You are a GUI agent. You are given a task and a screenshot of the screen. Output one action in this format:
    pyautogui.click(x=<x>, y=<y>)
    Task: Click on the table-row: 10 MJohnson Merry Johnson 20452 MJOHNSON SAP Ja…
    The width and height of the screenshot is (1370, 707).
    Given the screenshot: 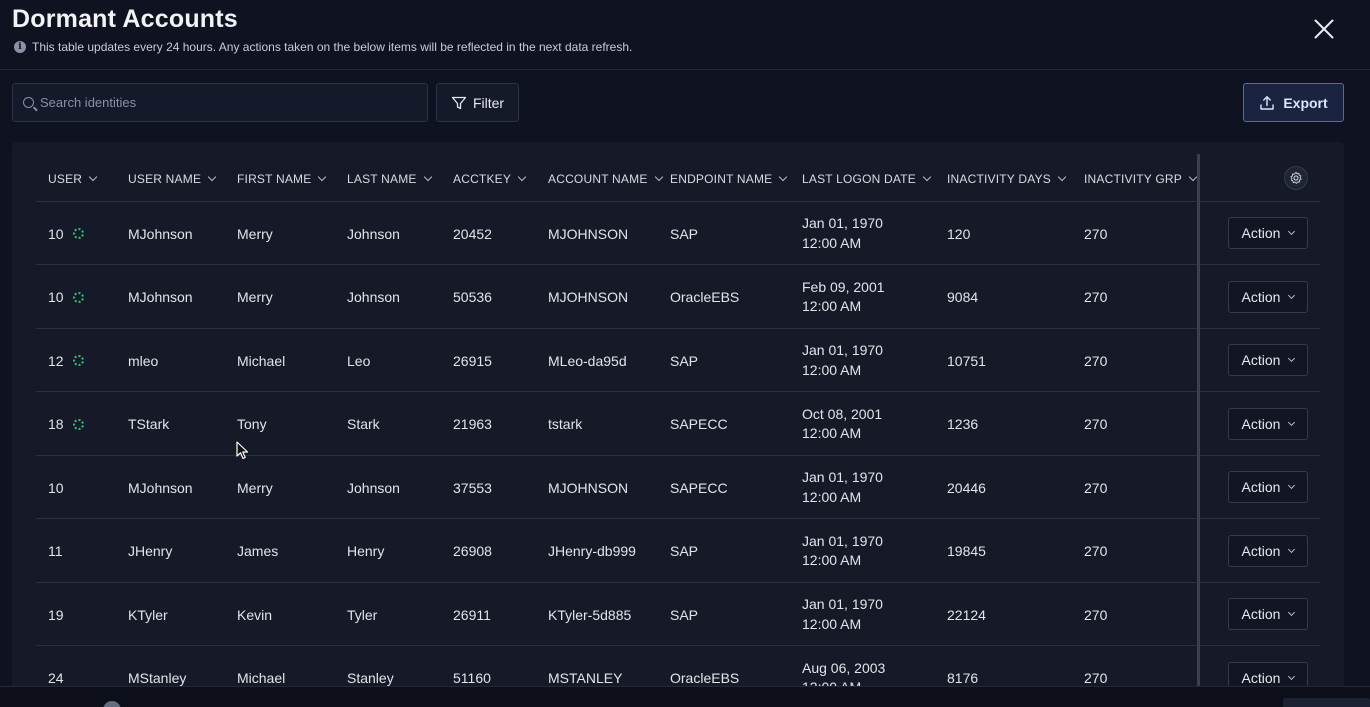 What is the action you would take?
    pyautogui.click(x=678, y=233)
    